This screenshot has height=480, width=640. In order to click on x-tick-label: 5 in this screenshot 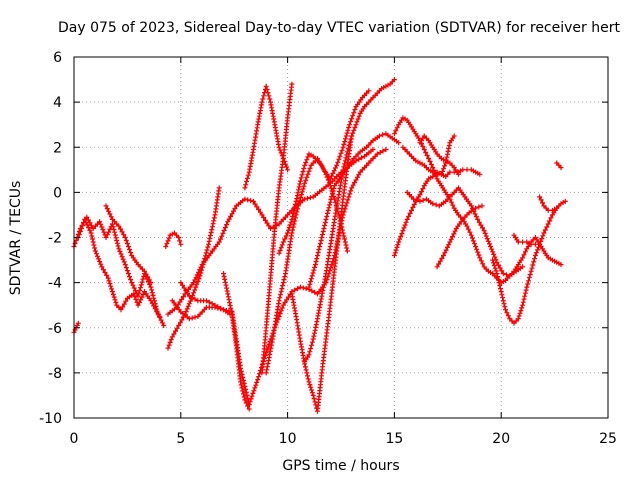, I will do `click(180, 439)`.